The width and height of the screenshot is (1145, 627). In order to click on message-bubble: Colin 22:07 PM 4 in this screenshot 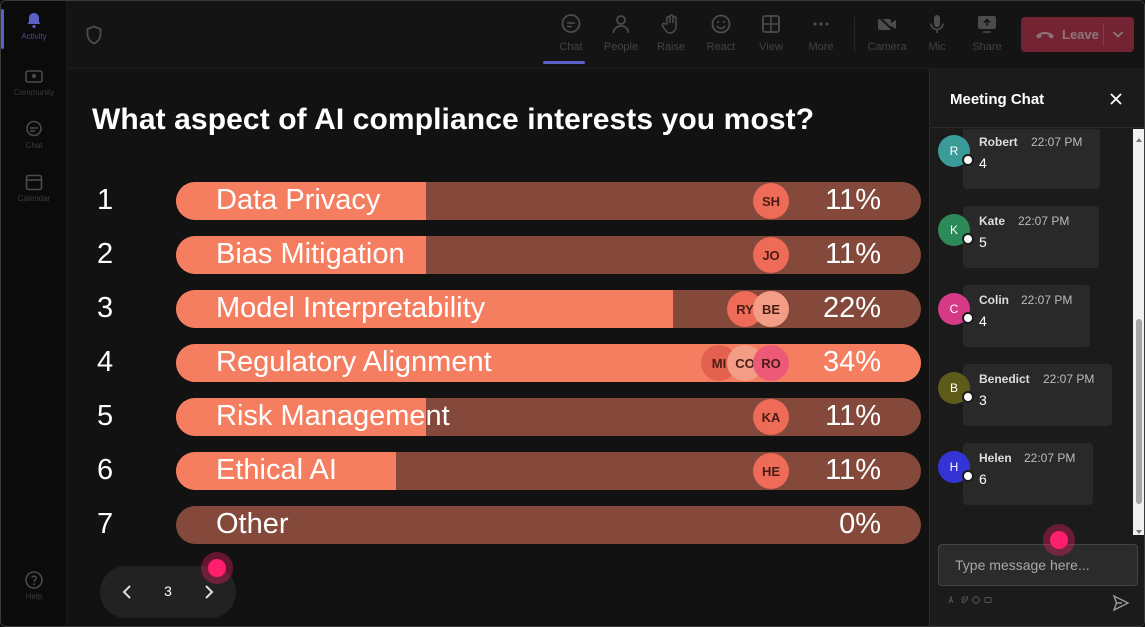, I will do `click(1026, 316)`.